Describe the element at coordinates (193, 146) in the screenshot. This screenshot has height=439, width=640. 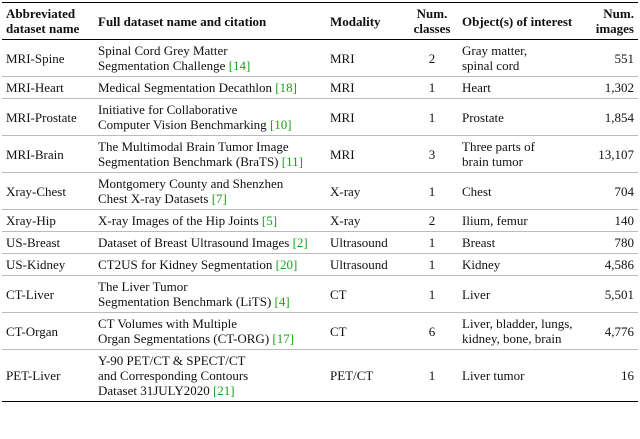
I see `full-name-line: The Multimodal Brain Tumor Image` at that location.